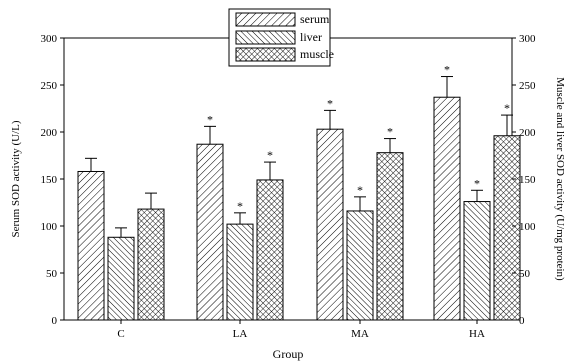  I want to click on legend-item-liver: liver, so click(278, 37).